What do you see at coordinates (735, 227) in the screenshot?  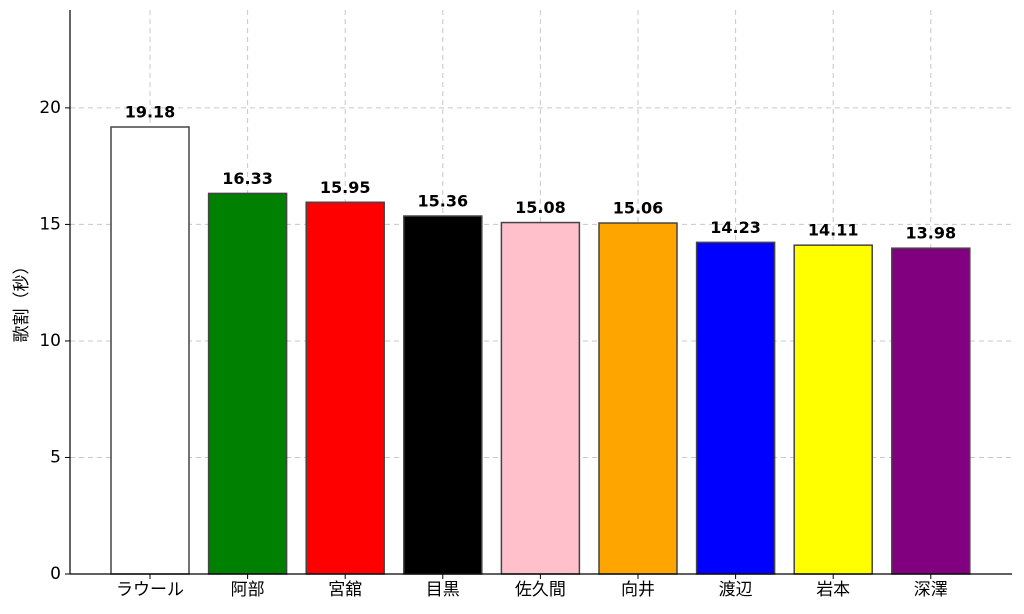 I see `value-label: 14.23` at bounding box center [735, 227].